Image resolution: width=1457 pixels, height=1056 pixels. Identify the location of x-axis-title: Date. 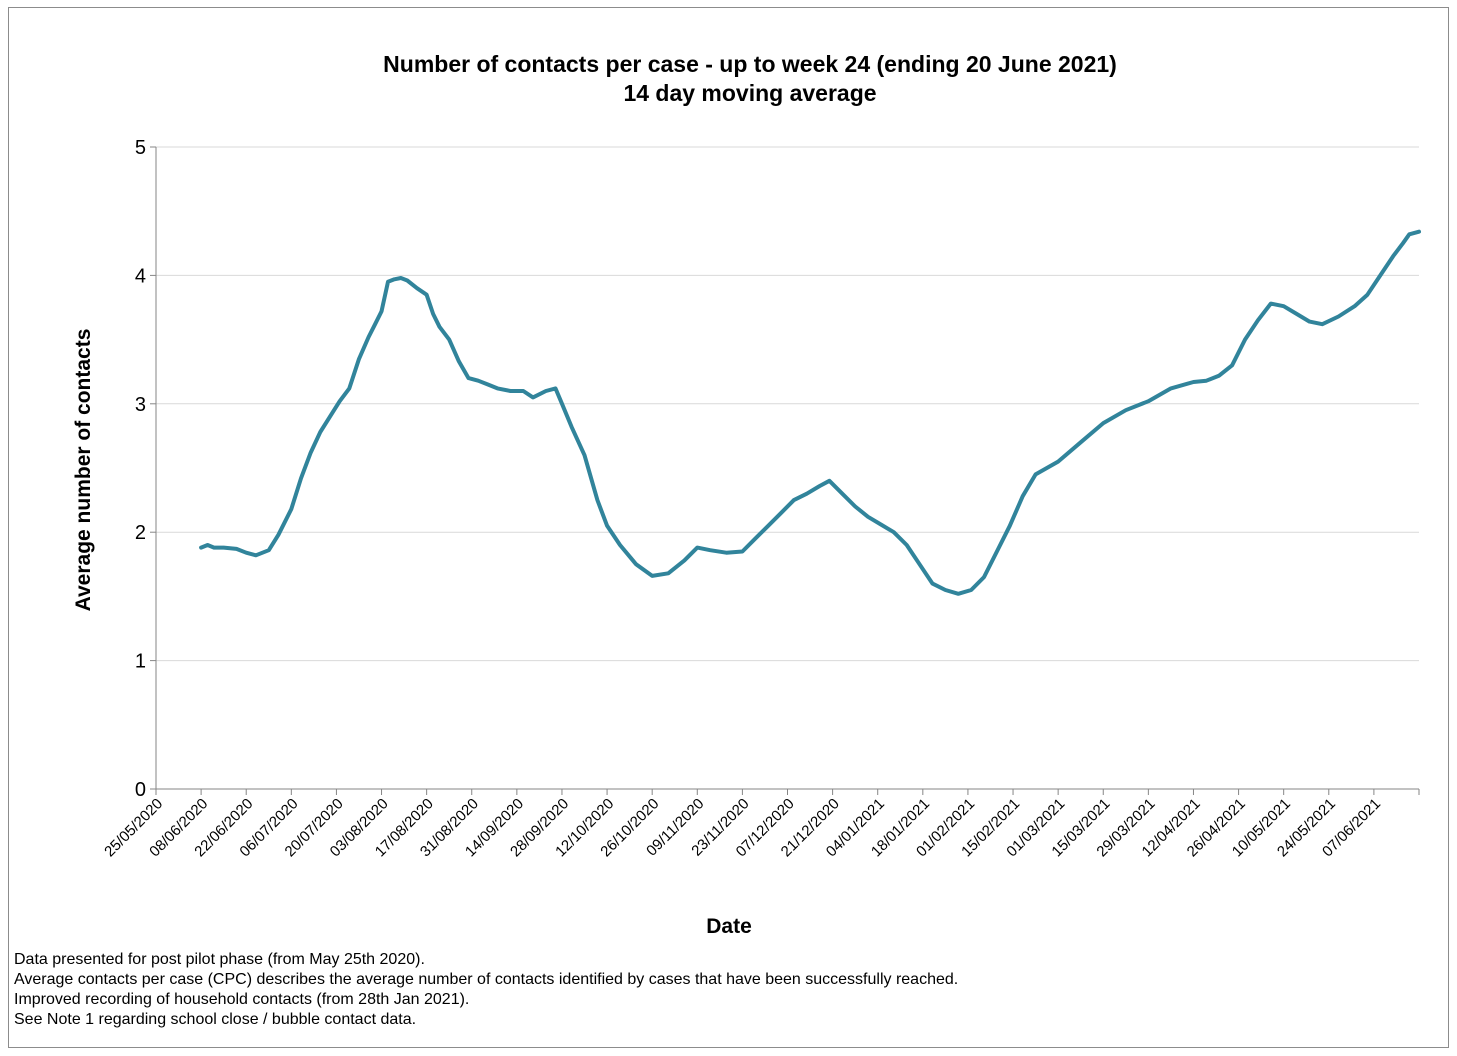
(729, 926).